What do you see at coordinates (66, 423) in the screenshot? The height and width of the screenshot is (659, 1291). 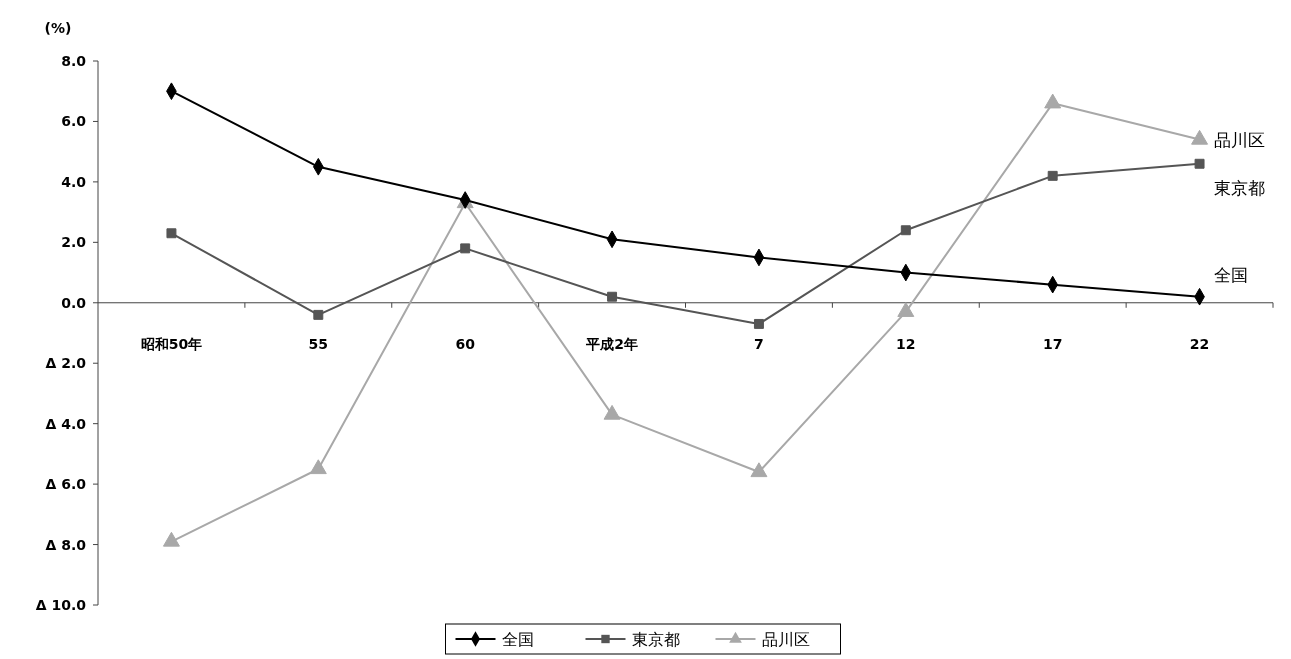 I see `y-tick-label: Δ 4.0` at bounding box center [66, 423].